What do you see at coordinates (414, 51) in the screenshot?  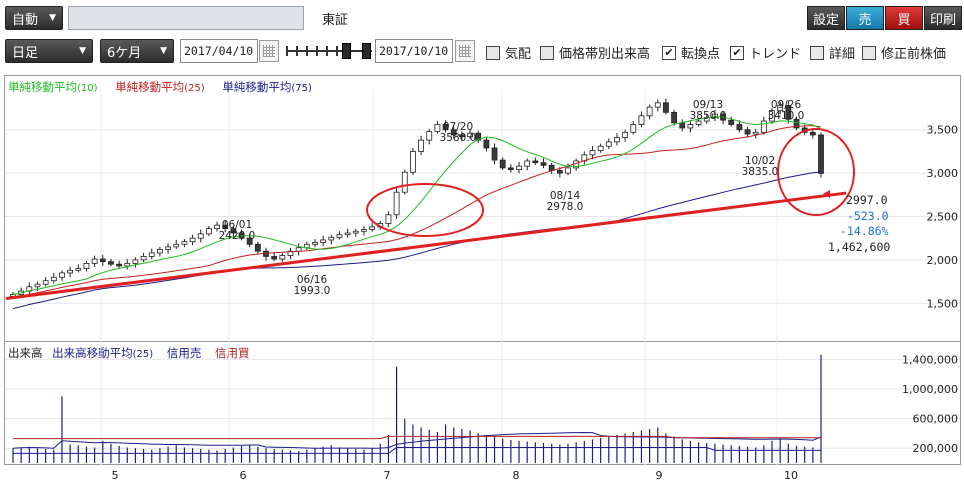 I see `end-date-field: 2017/10/10` at bounding box center [414, 51].